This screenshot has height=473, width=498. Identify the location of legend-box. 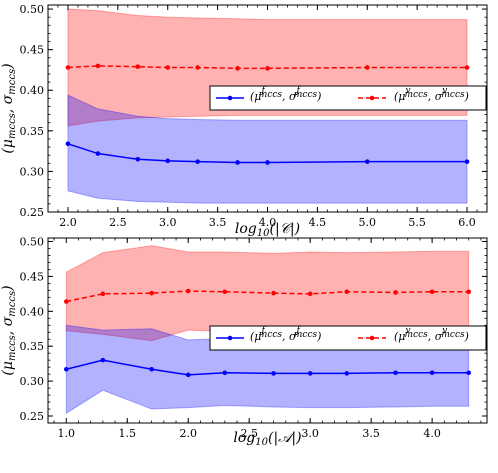
(348, 338).